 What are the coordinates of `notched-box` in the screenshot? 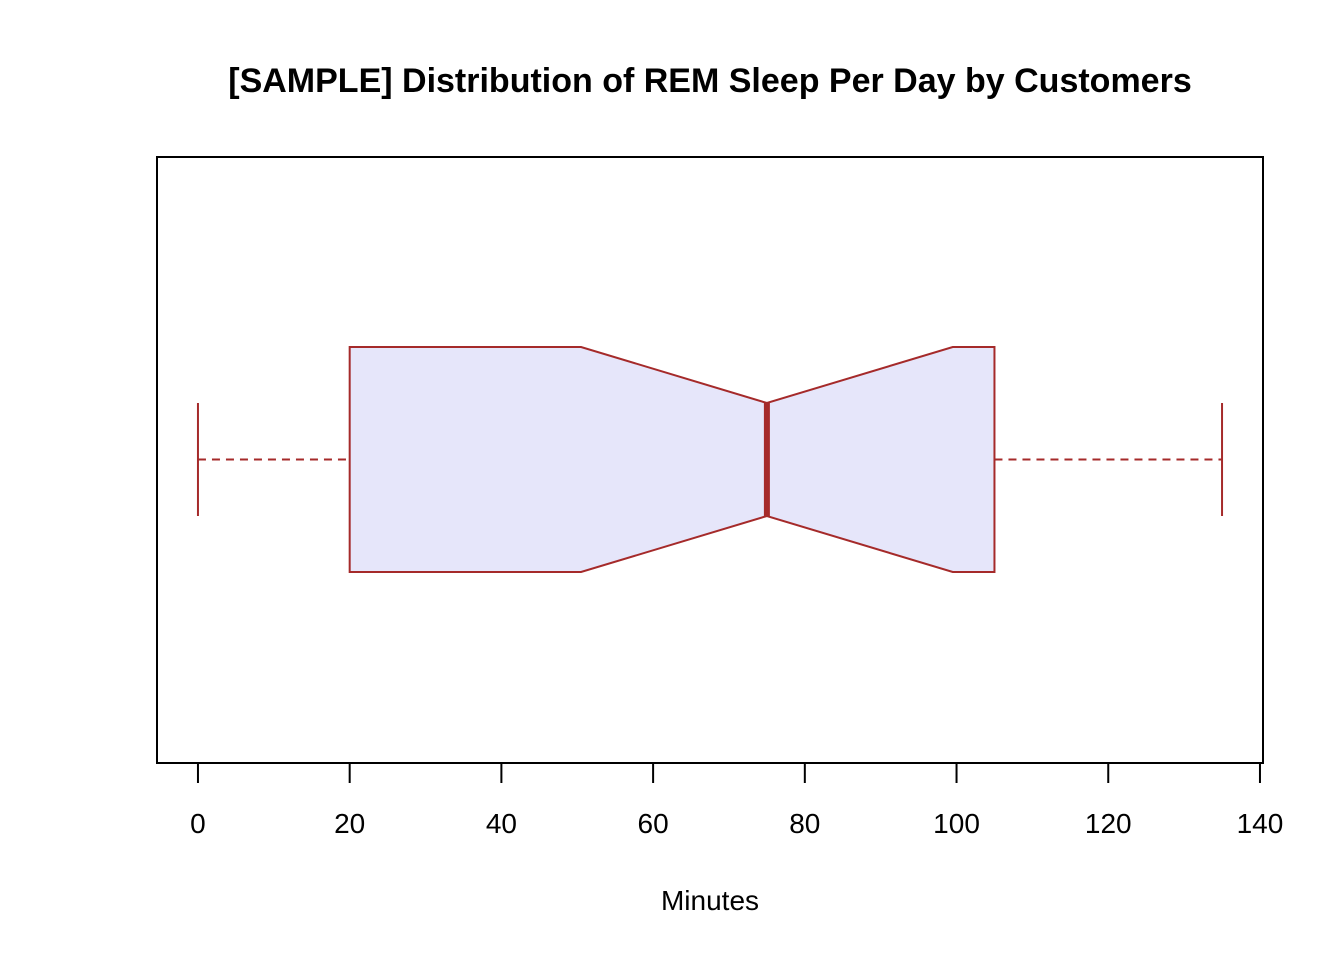 It's located at (672, 459).